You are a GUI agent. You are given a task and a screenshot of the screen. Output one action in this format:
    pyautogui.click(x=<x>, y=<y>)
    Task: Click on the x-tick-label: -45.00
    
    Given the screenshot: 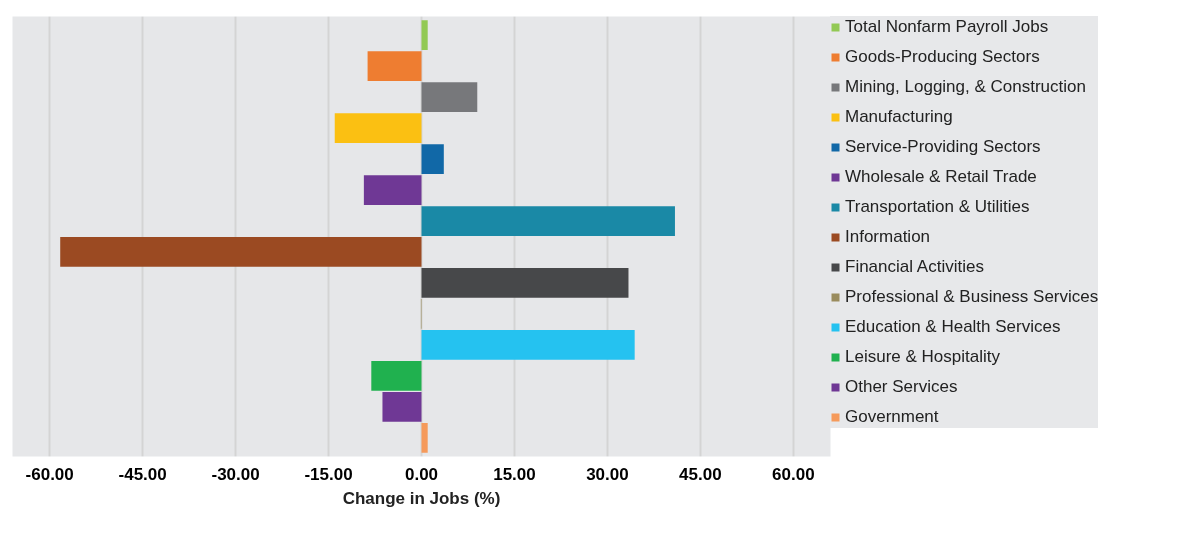 What is the action you would take?
    pyautogui.click(x=142, y=474)
    